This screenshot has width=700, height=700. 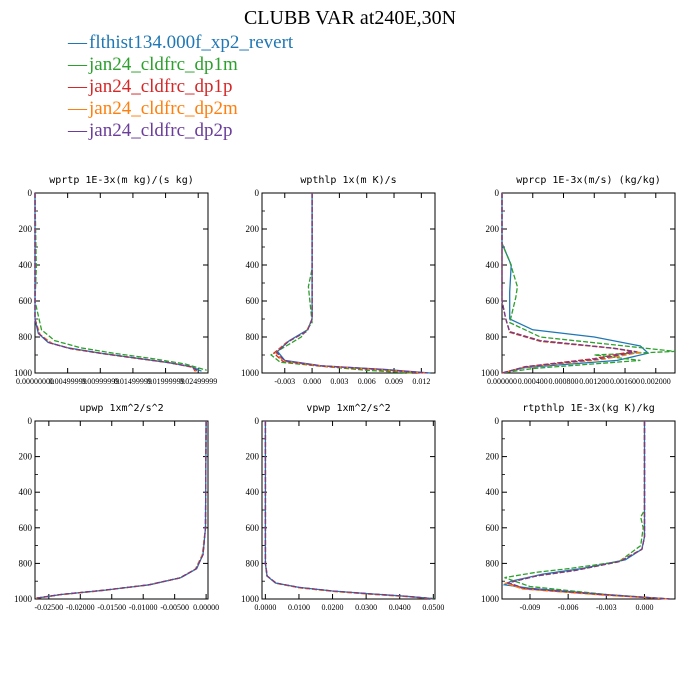 I want to click on legend-label: jan24_cldfrc_dp2p, so click(x=161, y=130).